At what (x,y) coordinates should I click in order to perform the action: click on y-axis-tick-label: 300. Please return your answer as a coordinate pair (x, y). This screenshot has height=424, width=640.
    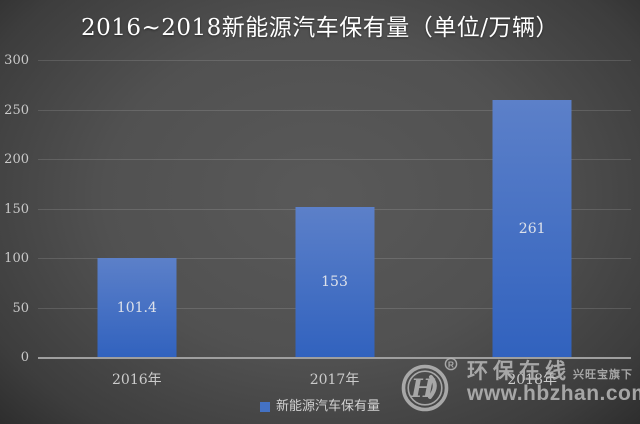
    Looking at the image, I should click on (16, 60).